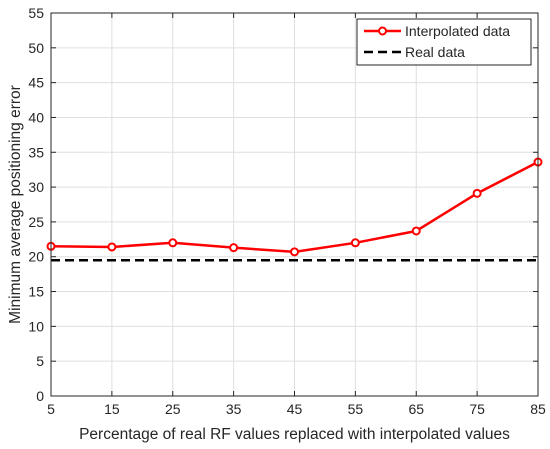  What do you see at coordinates (36, 83) in the screenshot?
I see `y-tick-label: 45` at bounding box center [36, 83].